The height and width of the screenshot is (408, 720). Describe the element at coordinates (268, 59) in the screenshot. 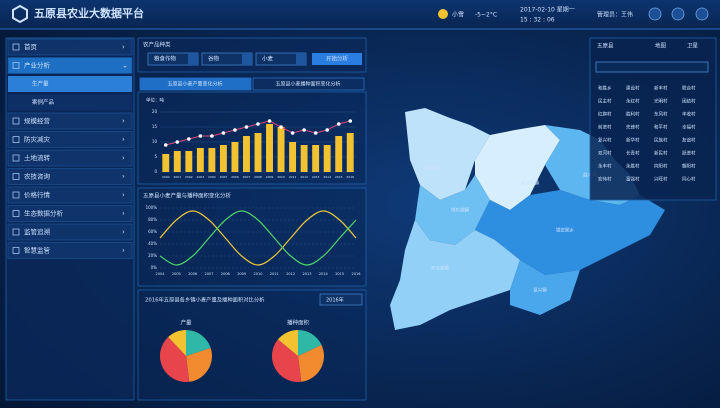

I see `filter-option: 小麦` at that location.